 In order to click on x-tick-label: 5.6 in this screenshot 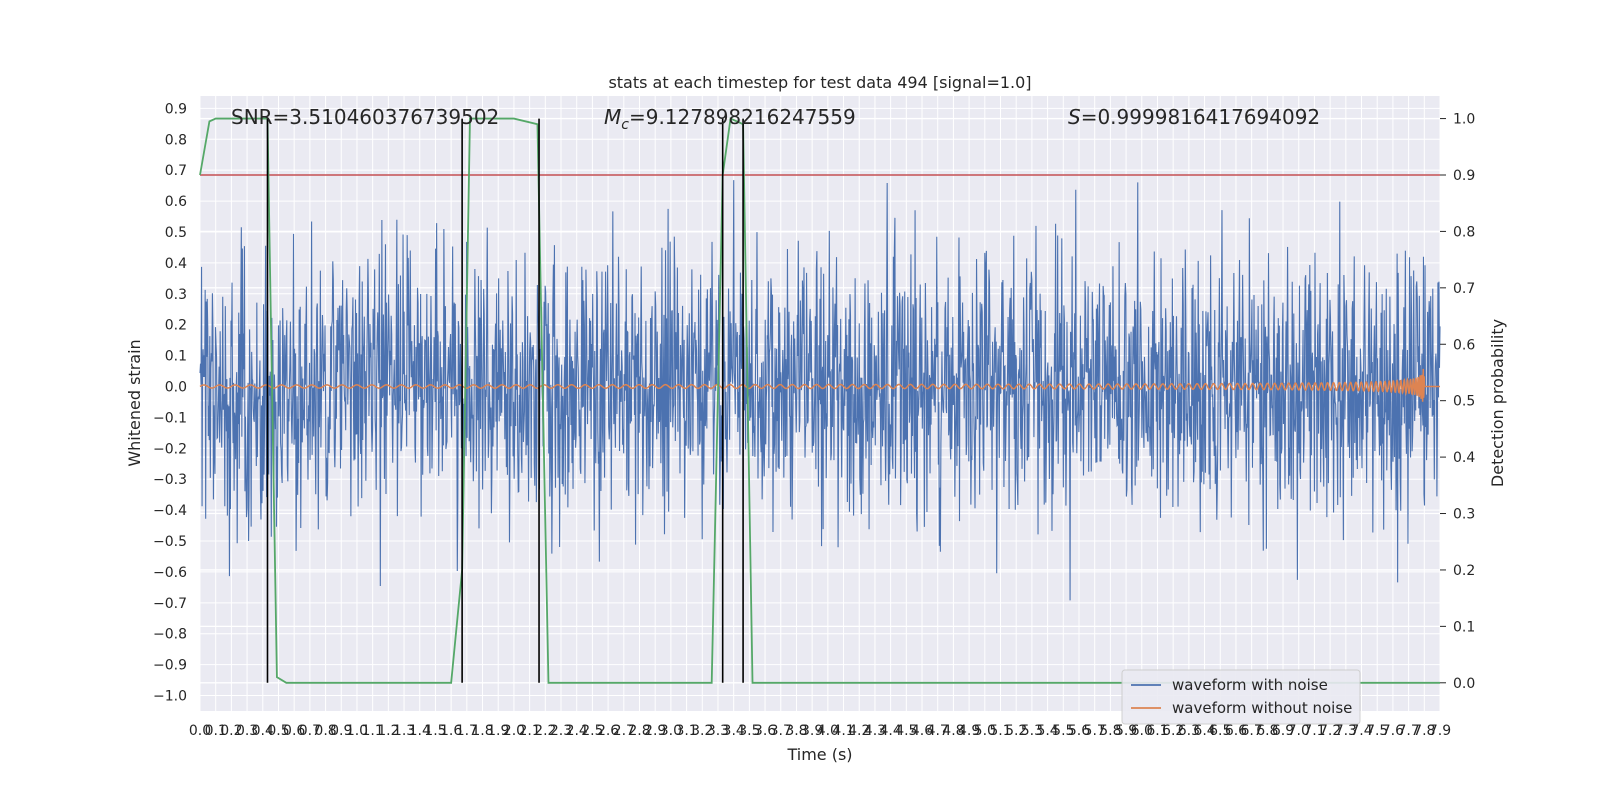, I will do `click(1079, 731)`.